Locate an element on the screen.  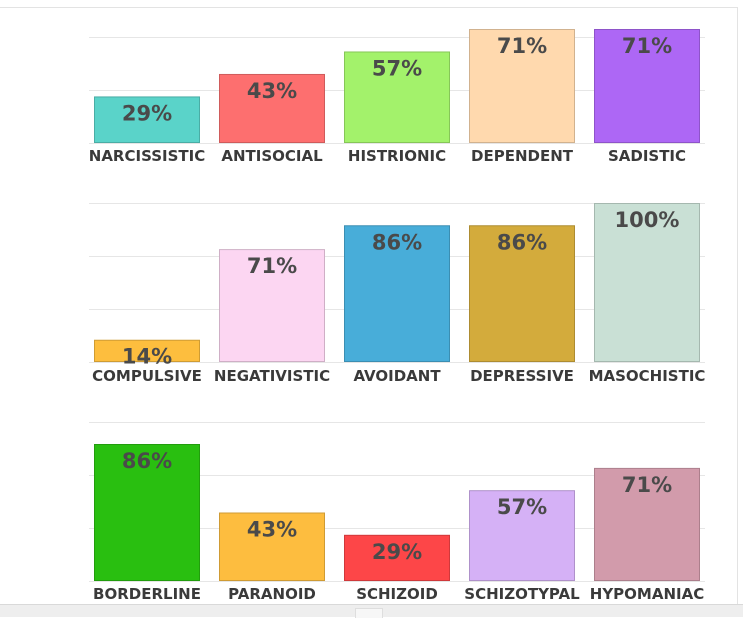
bar-paranoid is located at coordinates (272, 546).